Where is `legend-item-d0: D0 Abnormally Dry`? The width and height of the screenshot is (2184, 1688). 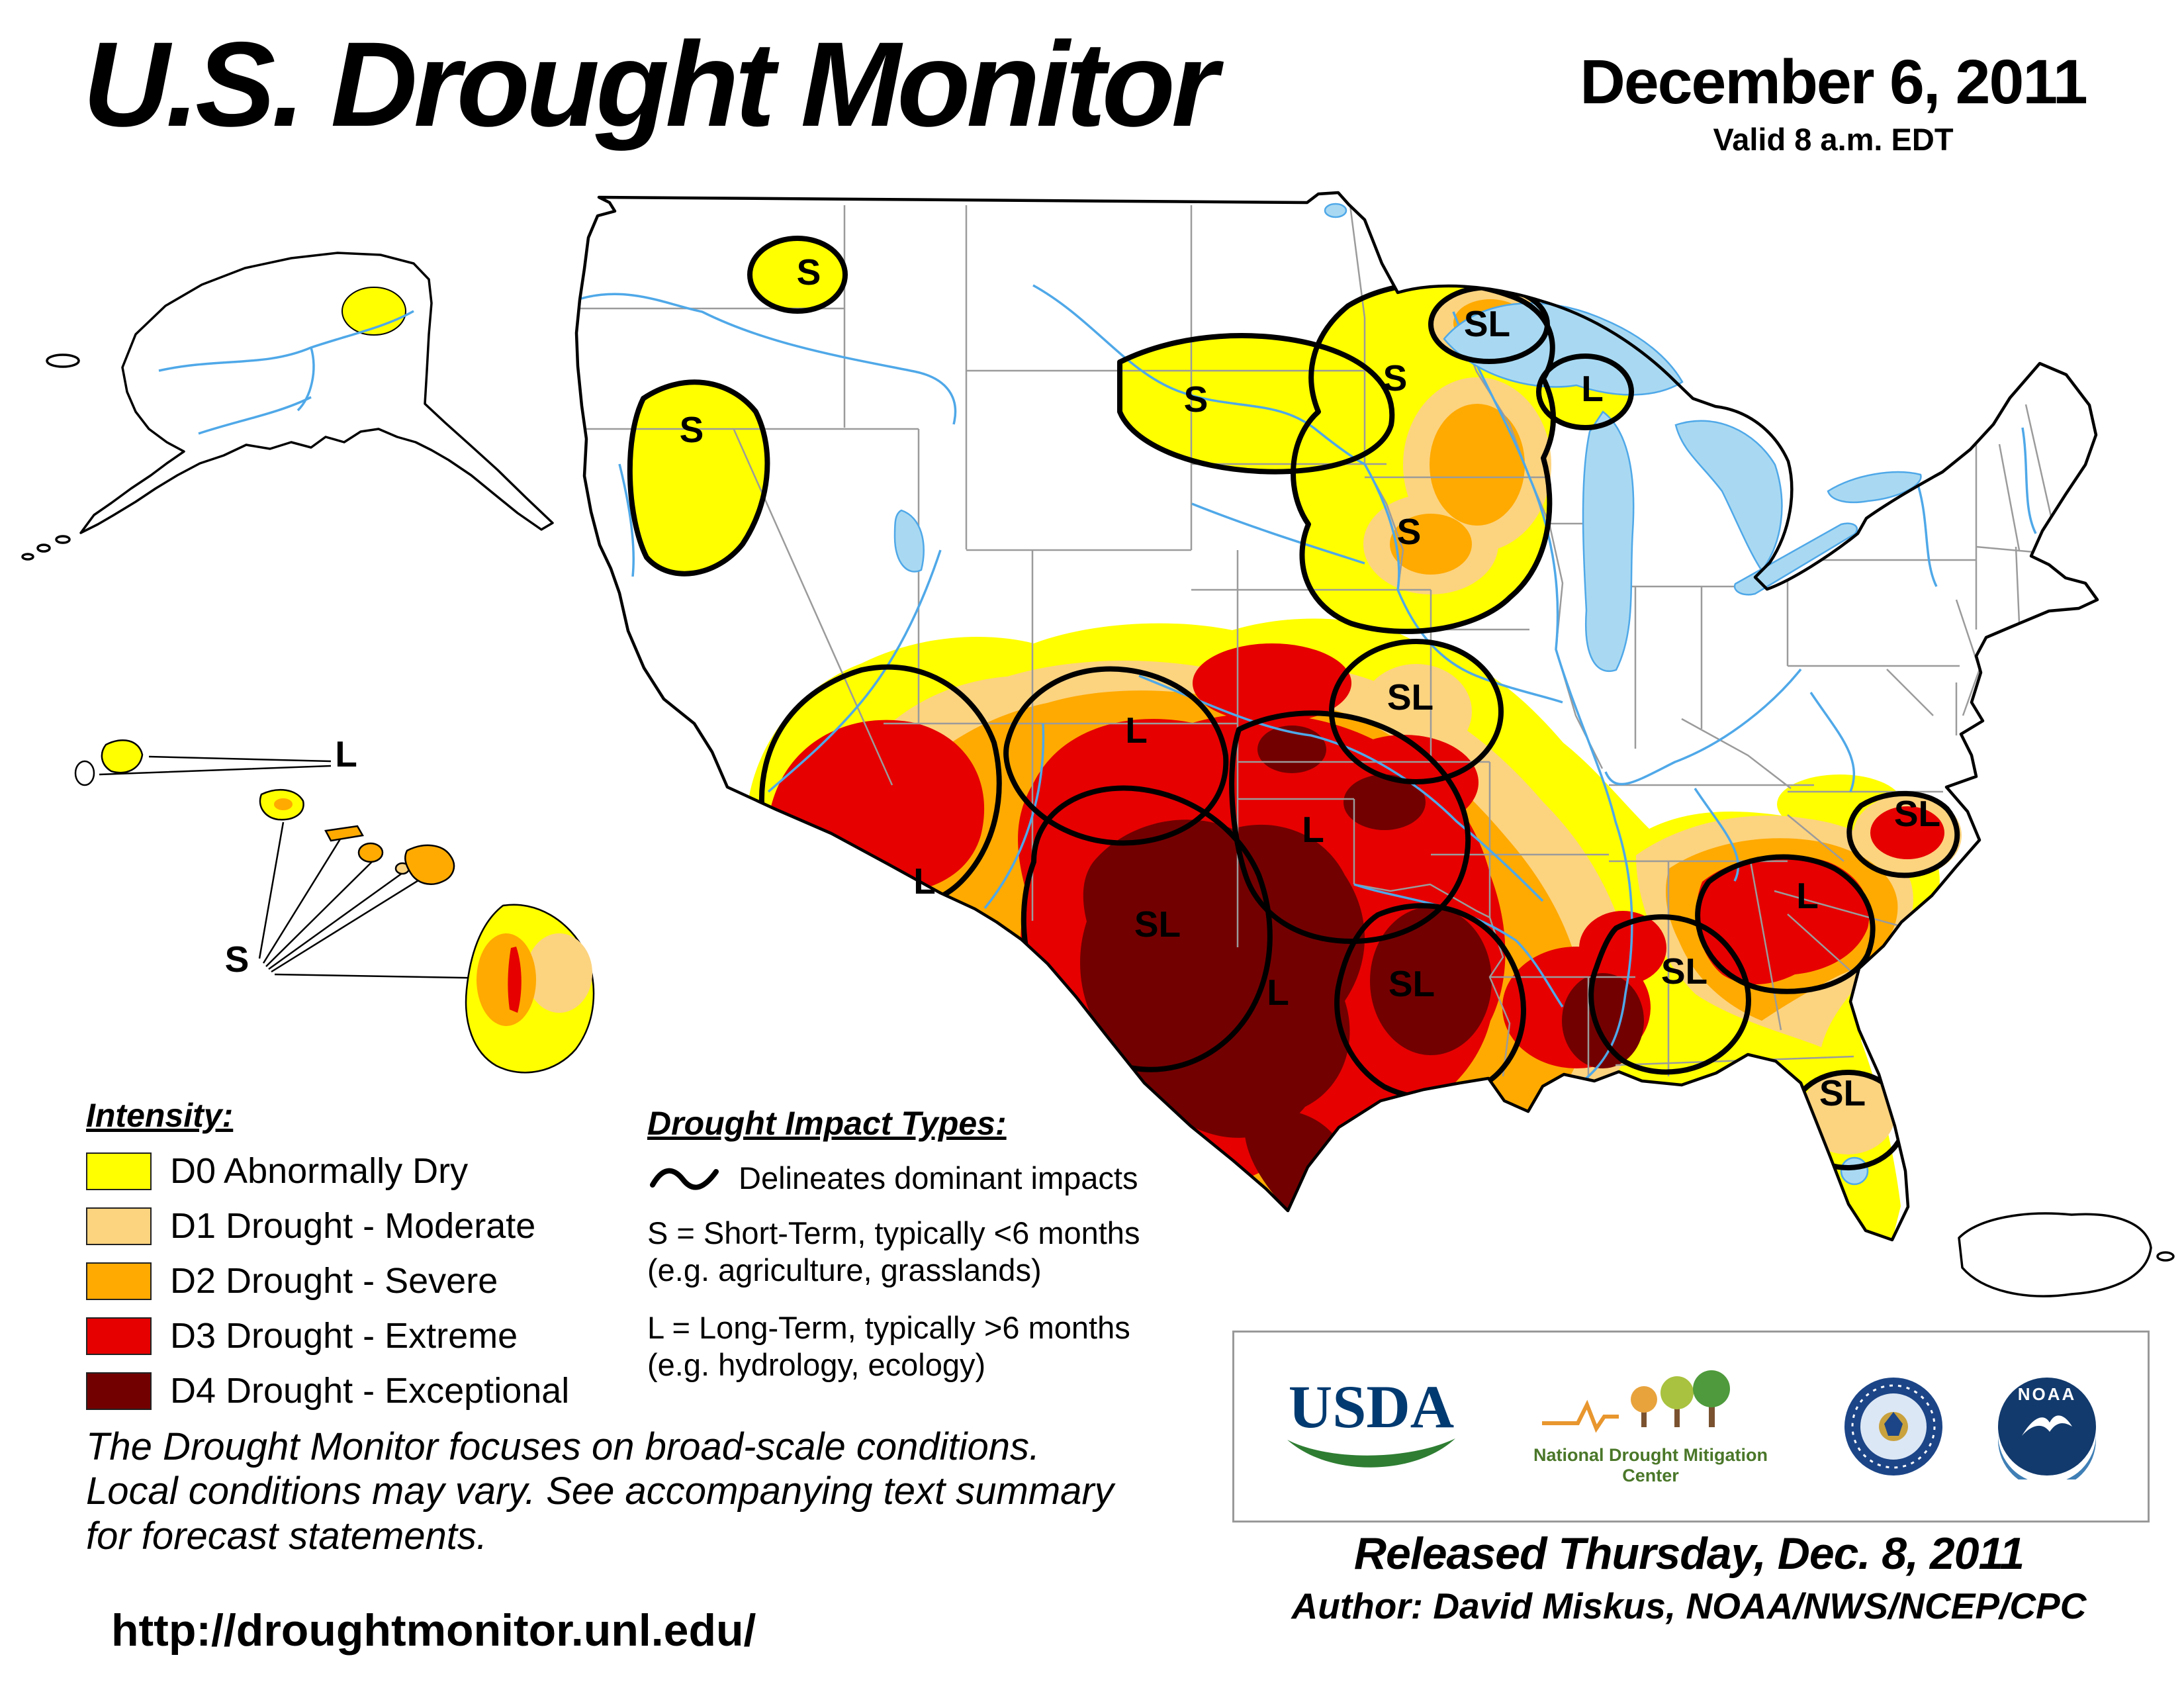 legend-item-d0: D0 Abnormally Dry is located at coordinates (327, 1171).